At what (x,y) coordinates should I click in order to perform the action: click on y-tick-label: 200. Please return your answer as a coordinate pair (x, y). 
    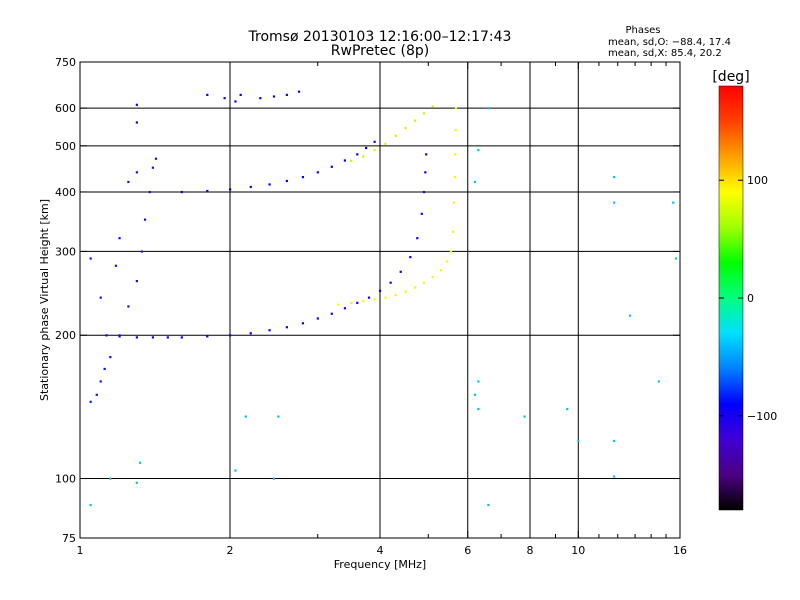
    Looking at the image, I should click on (65, 335).